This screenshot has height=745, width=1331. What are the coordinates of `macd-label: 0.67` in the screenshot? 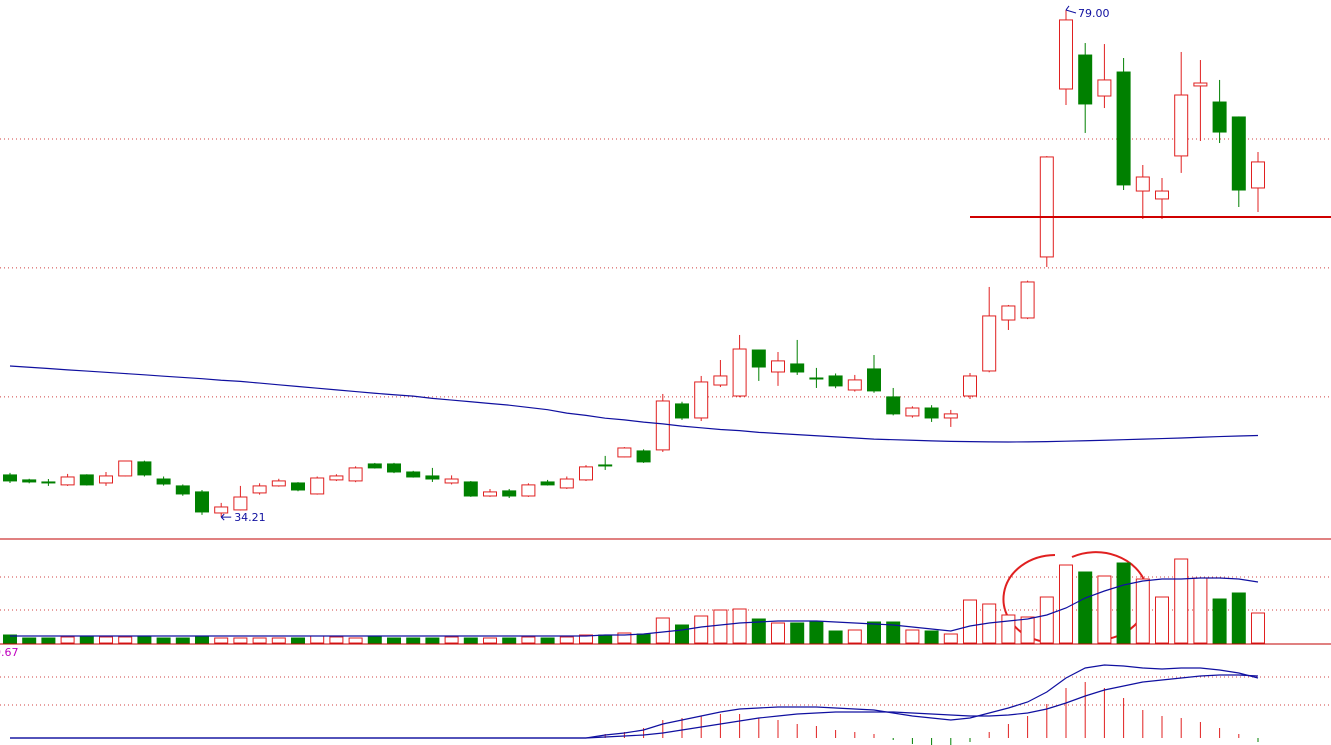 It's located at (9, 652).